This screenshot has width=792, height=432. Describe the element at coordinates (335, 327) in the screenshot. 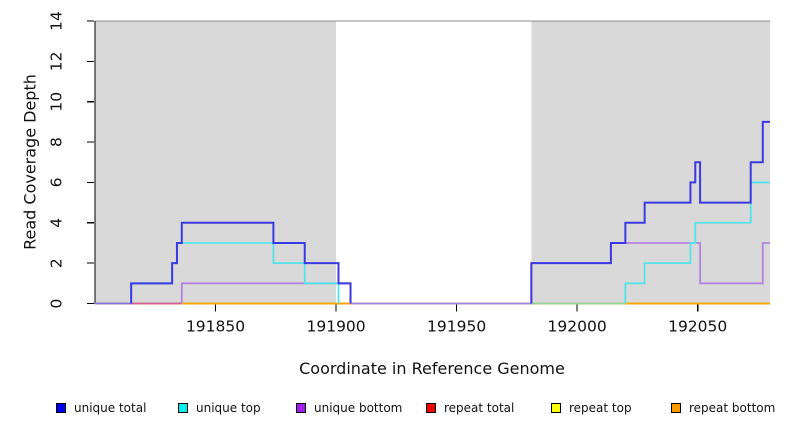

I see `x-tick-label: 191900` at that location.